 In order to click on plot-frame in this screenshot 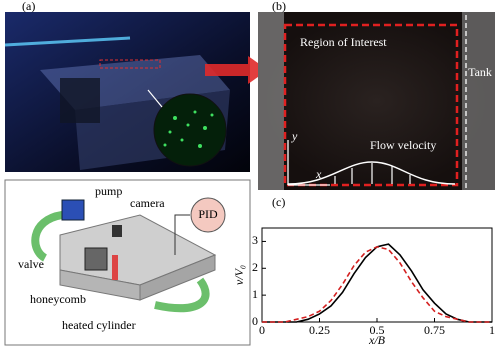, I will do `click(377, 275)`.